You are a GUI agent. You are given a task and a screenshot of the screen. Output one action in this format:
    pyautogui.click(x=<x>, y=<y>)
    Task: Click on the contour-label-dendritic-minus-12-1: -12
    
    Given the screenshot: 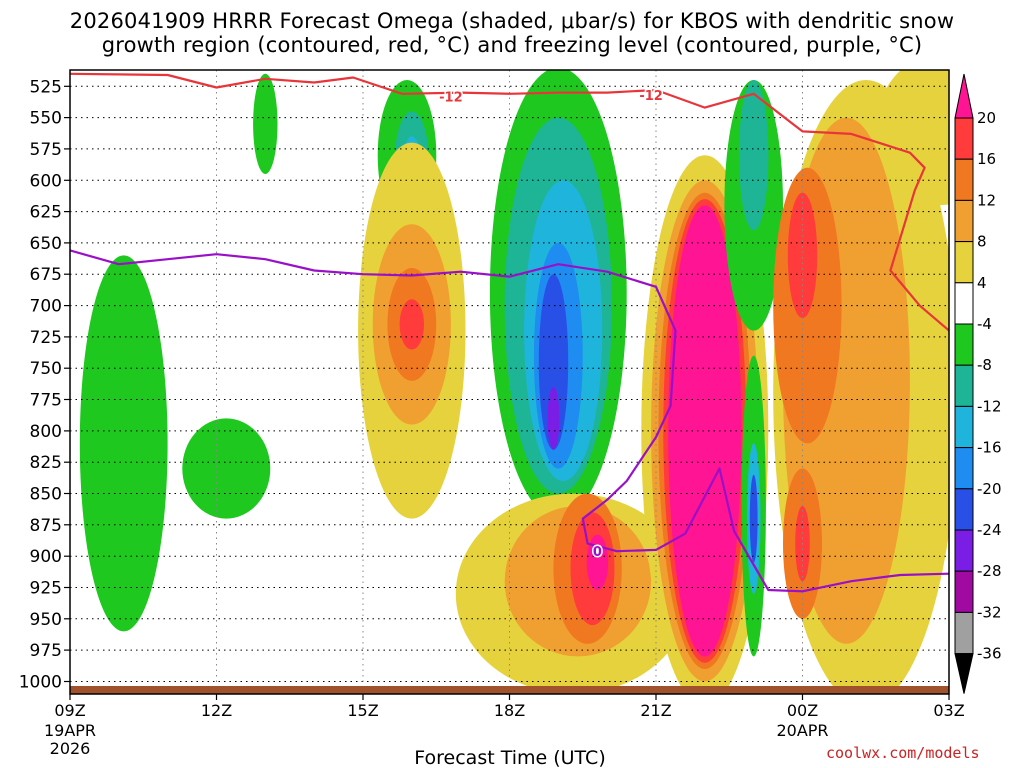 What is the action you would take?
    pyautogui.click(x=651, y=96)
    